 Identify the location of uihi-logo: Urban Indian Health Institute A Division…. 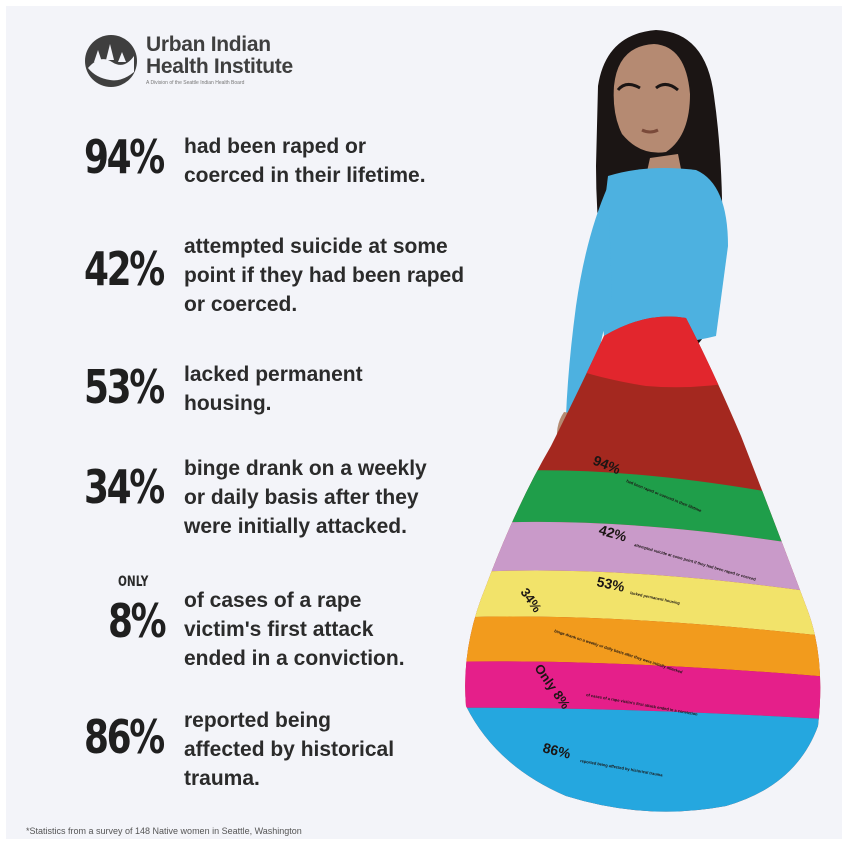
(202, 62).